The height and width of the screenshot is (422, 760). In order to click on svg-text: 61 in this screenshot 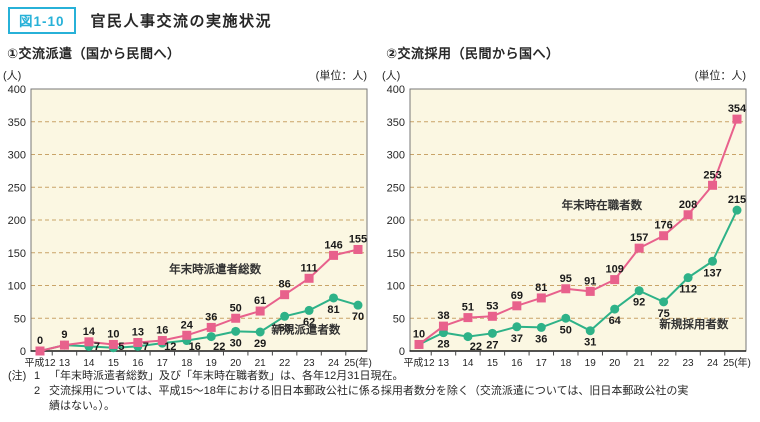, I will do `click(260, 301)`.